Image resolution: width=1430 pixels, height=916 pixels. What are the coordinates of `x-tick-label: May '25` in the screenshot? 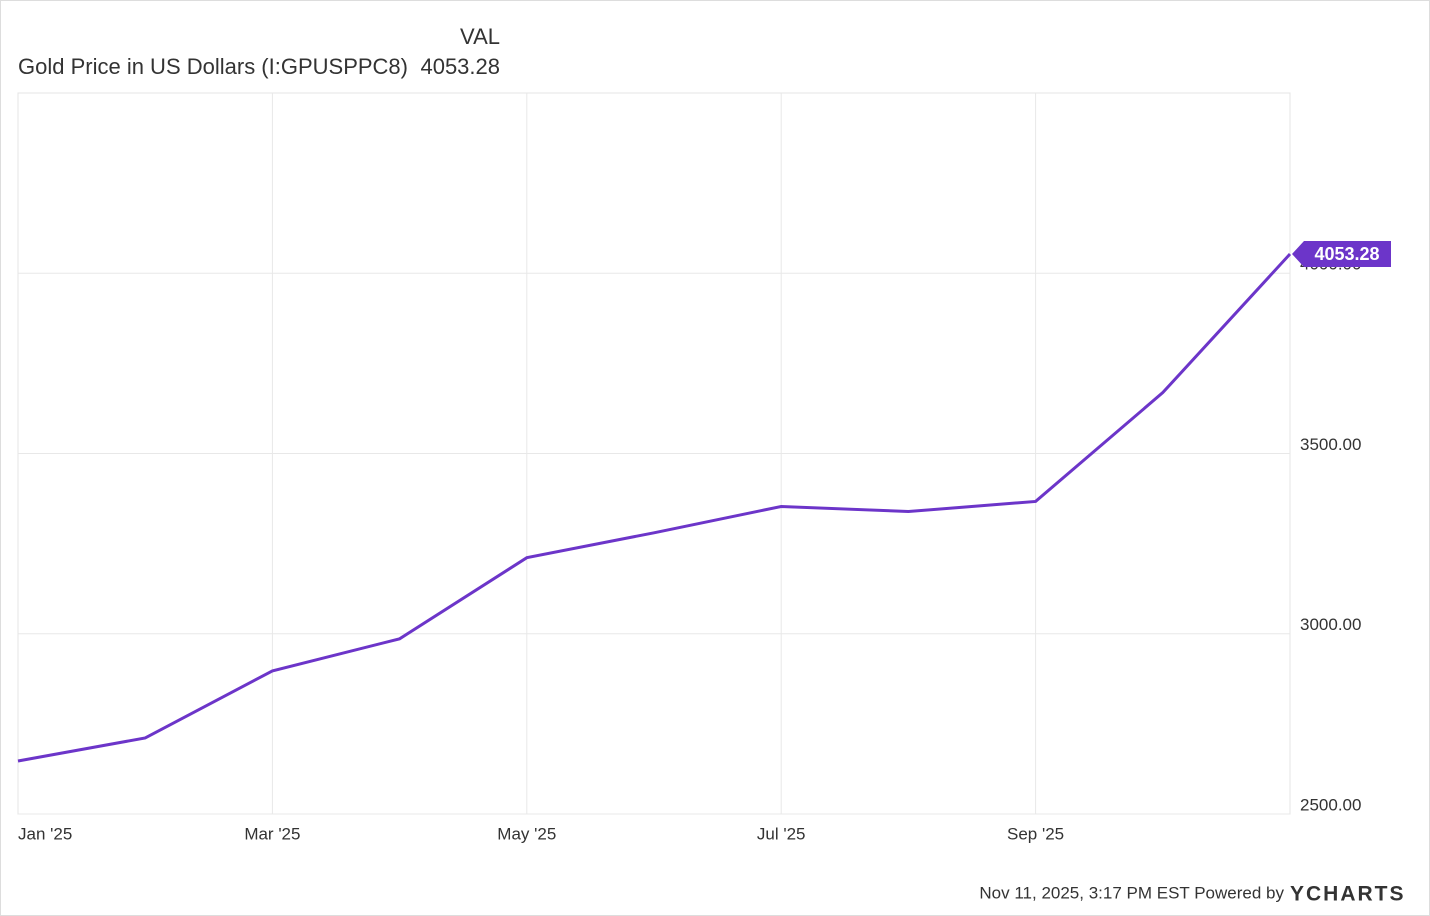 It's located at (526, 833).